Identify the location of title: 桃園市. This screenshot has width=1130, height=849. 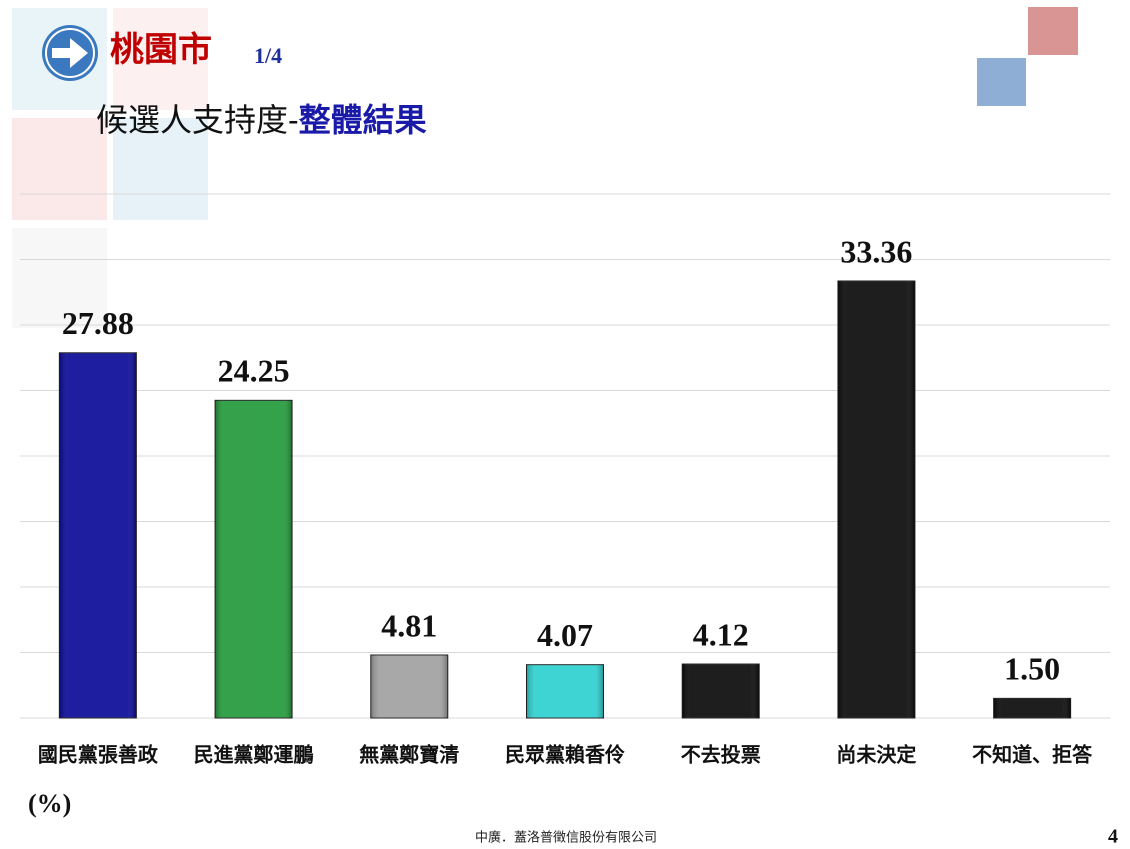
(161, 49).